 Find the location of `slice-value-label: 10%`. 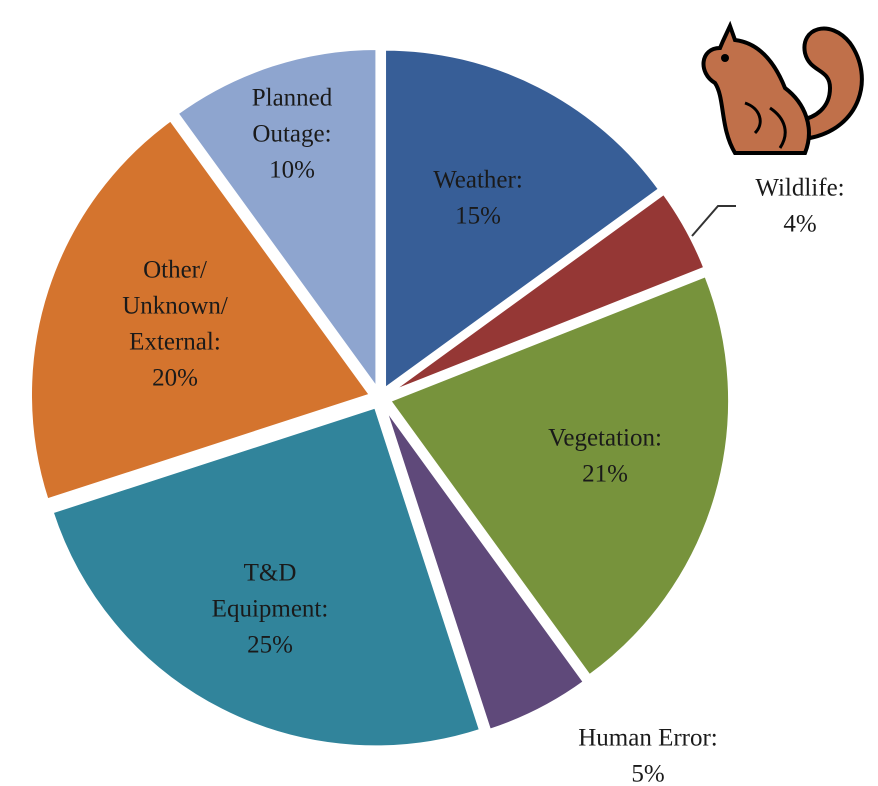

slice-value-label: 10% is located at coordinates (292, 170).